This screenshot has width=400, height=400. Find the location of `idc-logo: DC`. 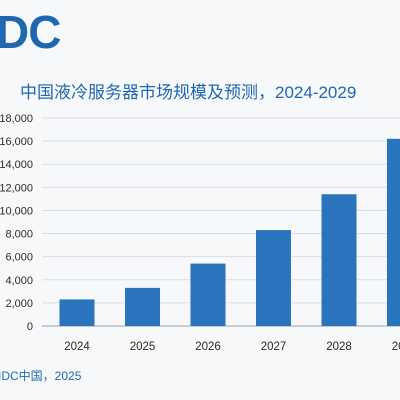

idc-logo: DC is located at coordinates (30, 32).